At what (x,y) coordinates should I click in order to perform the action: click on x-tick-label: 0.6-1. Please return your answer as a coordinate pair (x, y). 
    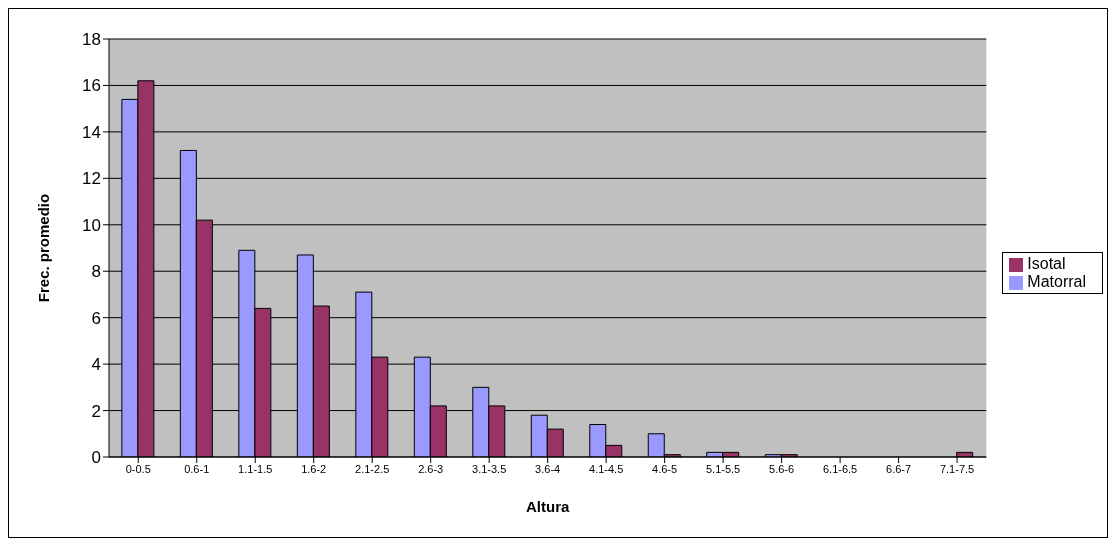
    Looking at the image, I should click on (197, 468).